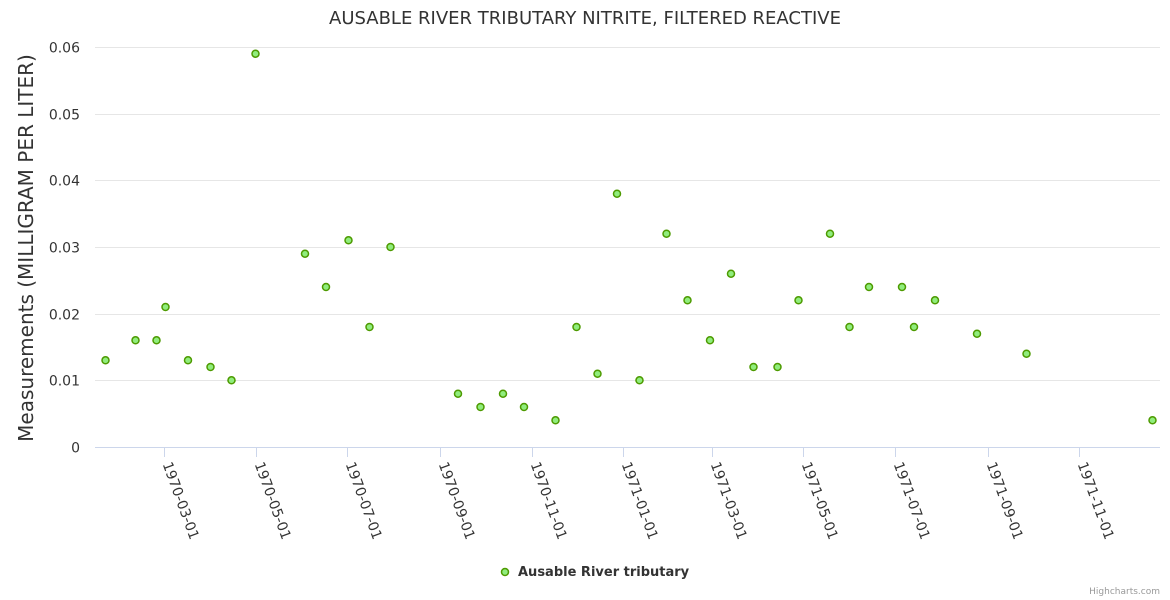 The image size is (1170, 600). What do you see at coordinates (64, 182) in the screenshot?
I see `y-tick-label: 0.04` at bounding box center [64, 182].